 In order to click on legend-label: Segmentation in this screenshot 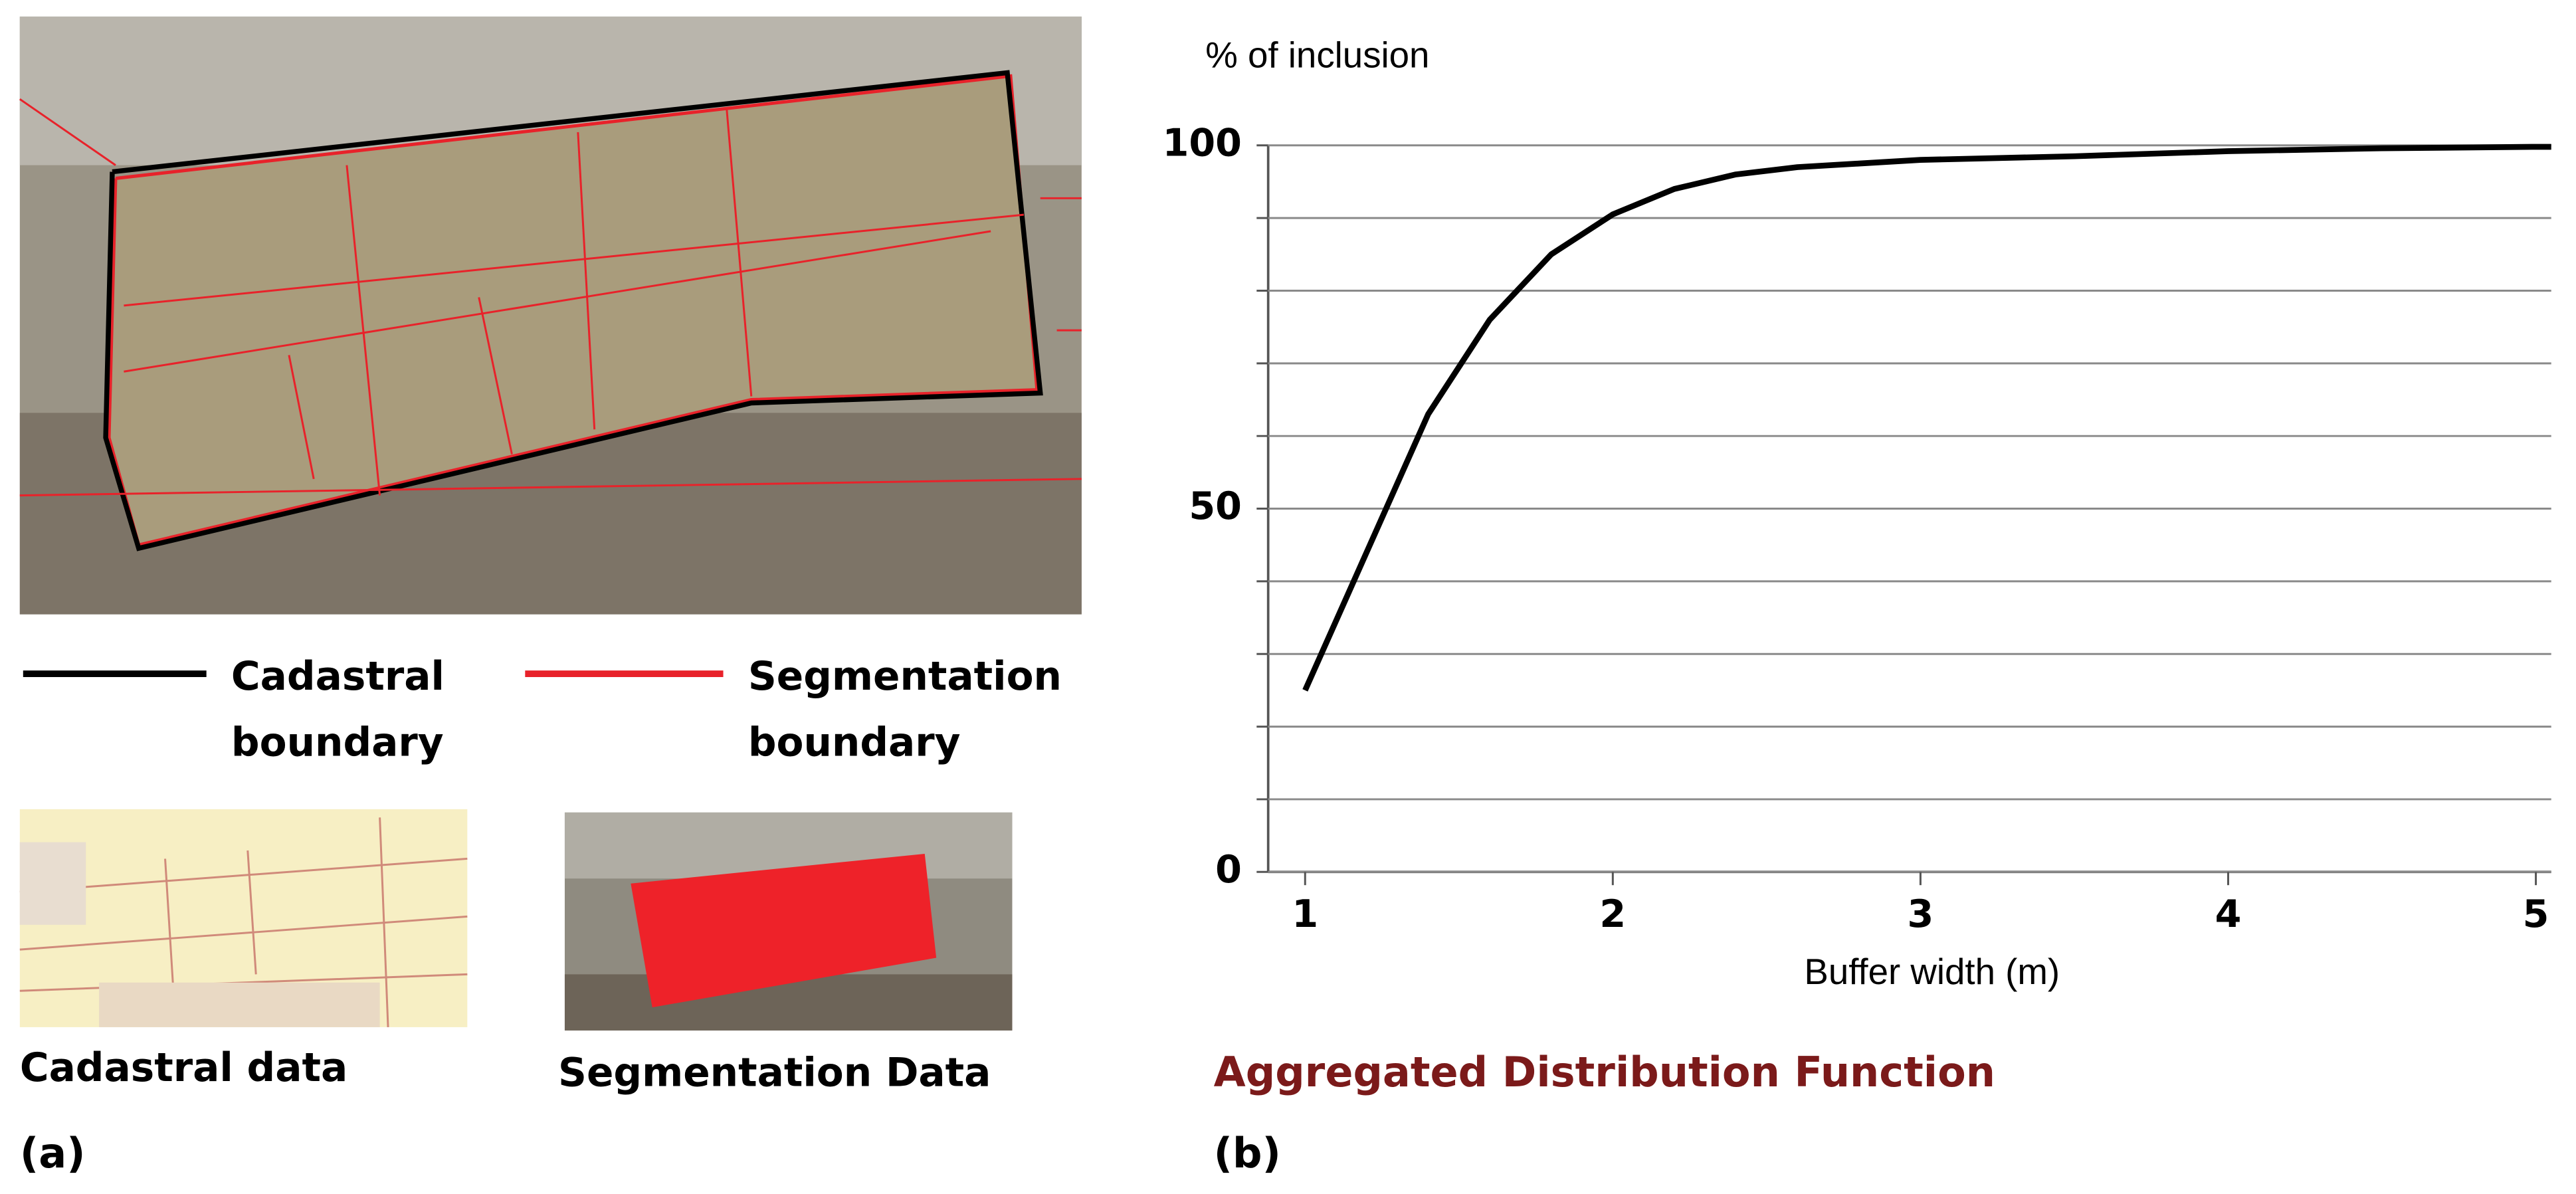, I will do `click(905, 677)`.